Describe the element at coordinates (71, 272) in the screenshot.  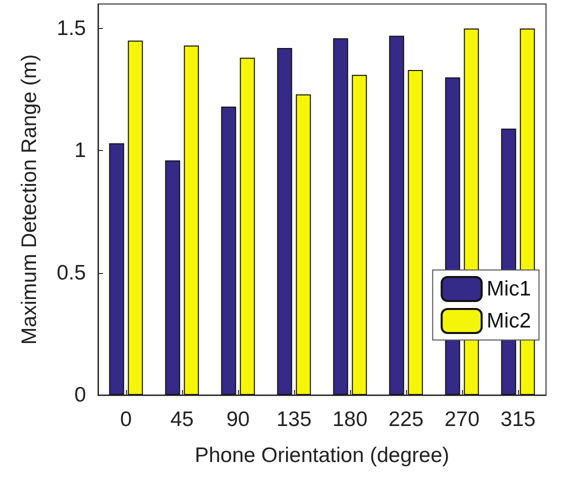
I see `y-tick-label: 0.5` at that location.